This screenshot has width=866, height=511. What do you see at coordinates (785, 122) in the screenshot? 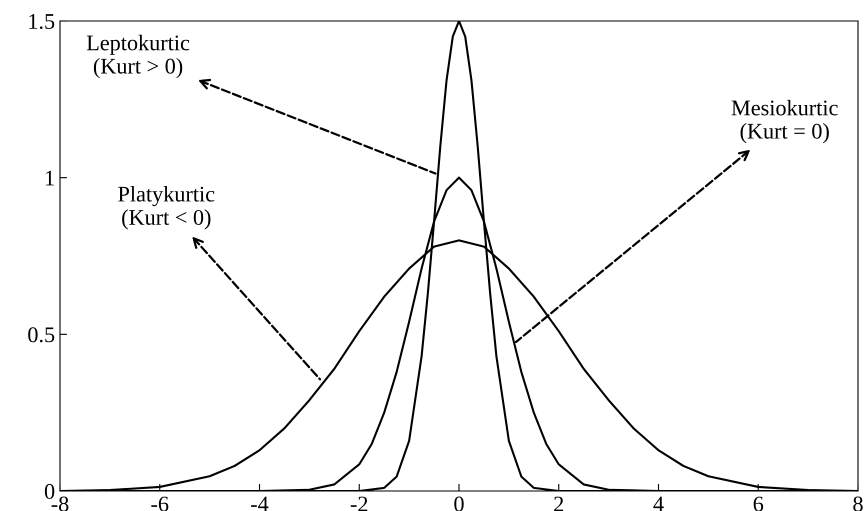
I see `annotation: Mesiokurtic (Kurt = 0)` at bounding box center [785, 122].